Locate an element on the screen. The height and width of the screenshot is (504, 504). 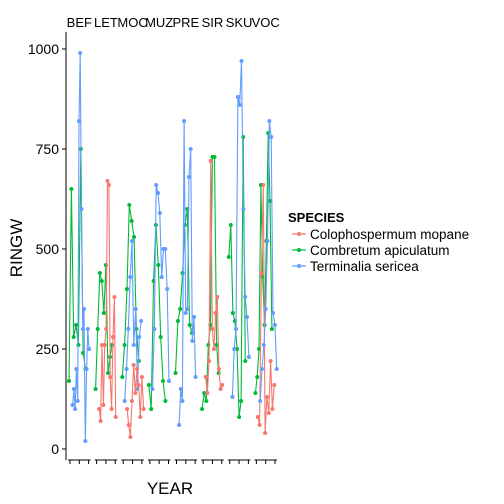
y-tick-label: 250 is located at coordinates (48, 349).